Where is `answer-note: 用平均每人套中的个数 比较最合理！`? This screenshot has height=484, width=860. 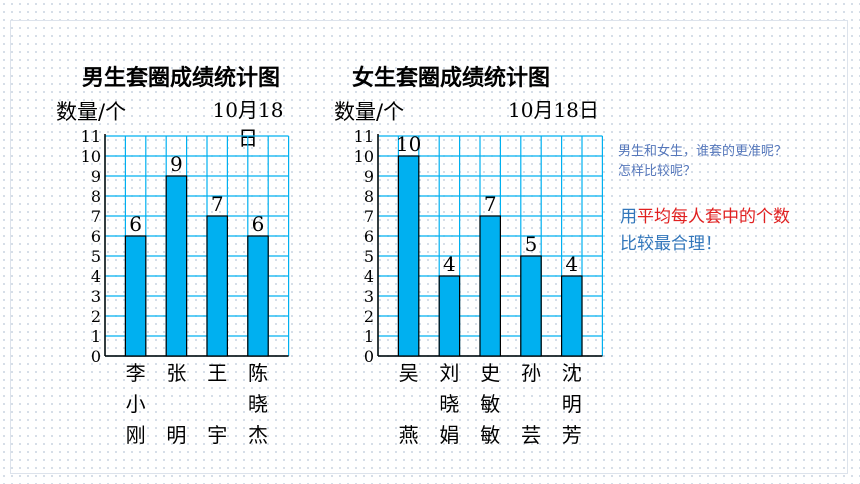 answer-note: 用平均每人套中的个数 比较最合理！ is located at coordinates (705, 231).